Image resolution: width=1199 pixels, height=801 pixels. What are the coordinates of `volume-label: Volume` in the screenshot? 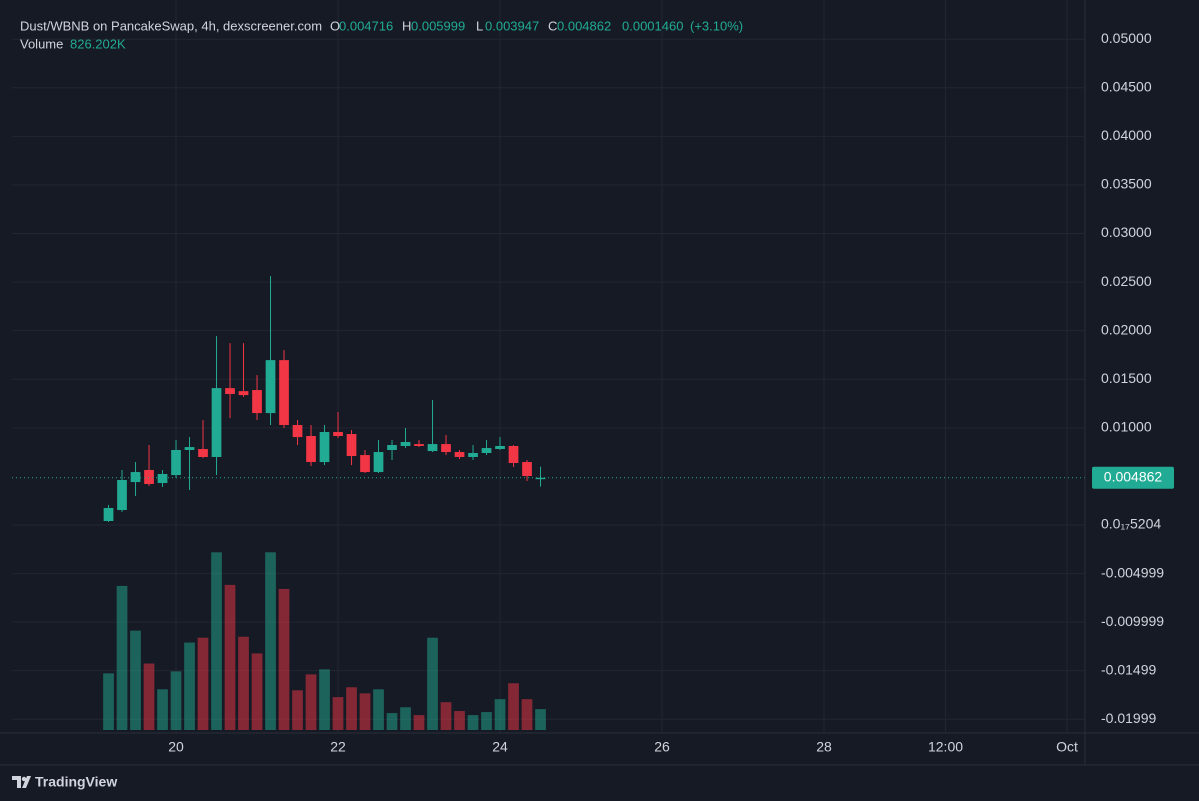 It's located at (41, 43).